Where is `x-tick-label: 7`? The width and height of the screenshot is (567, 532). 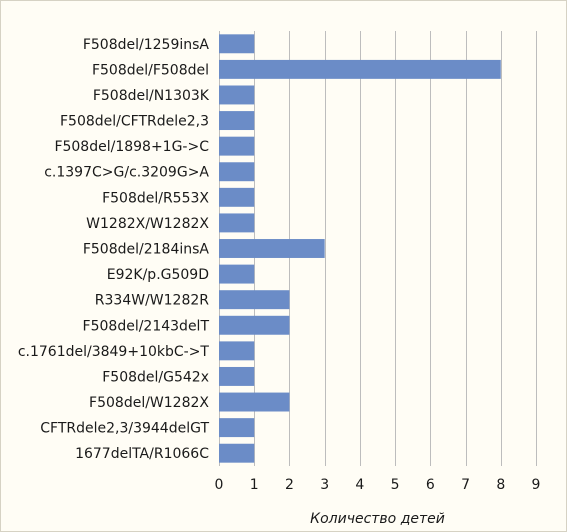 x-tick-label: 7 is located at coordinates (465, 485).